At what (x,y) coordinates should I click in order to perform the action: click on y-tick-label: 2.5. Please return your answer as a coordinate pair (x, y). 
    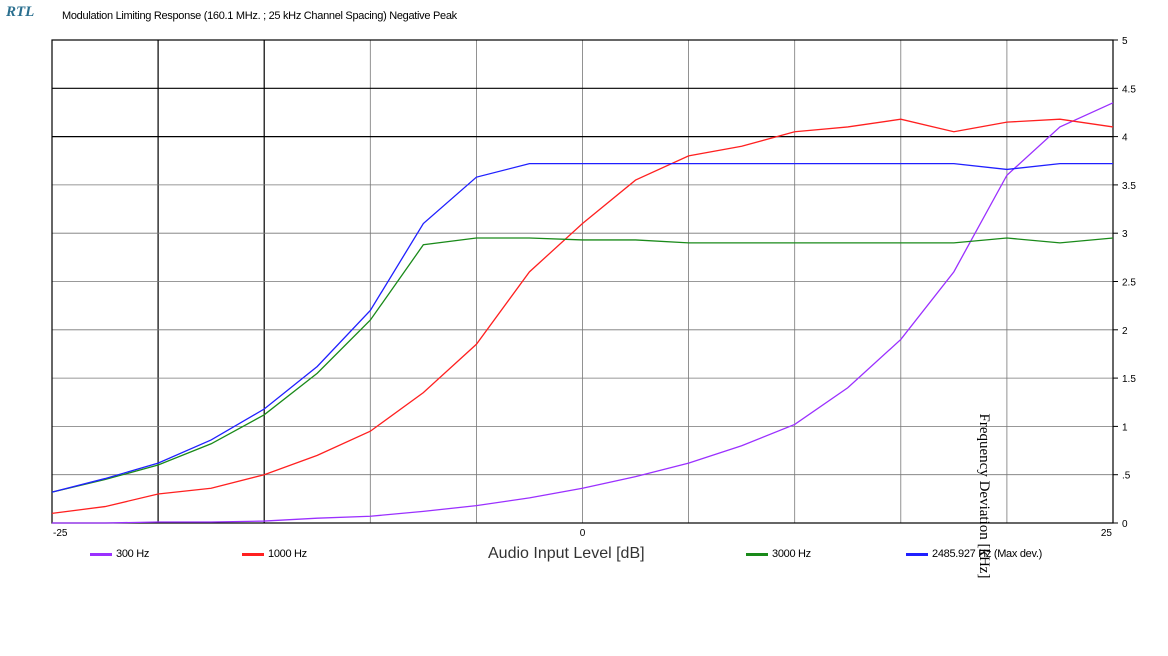
    Looking at the image, I should click on (1129, 283).